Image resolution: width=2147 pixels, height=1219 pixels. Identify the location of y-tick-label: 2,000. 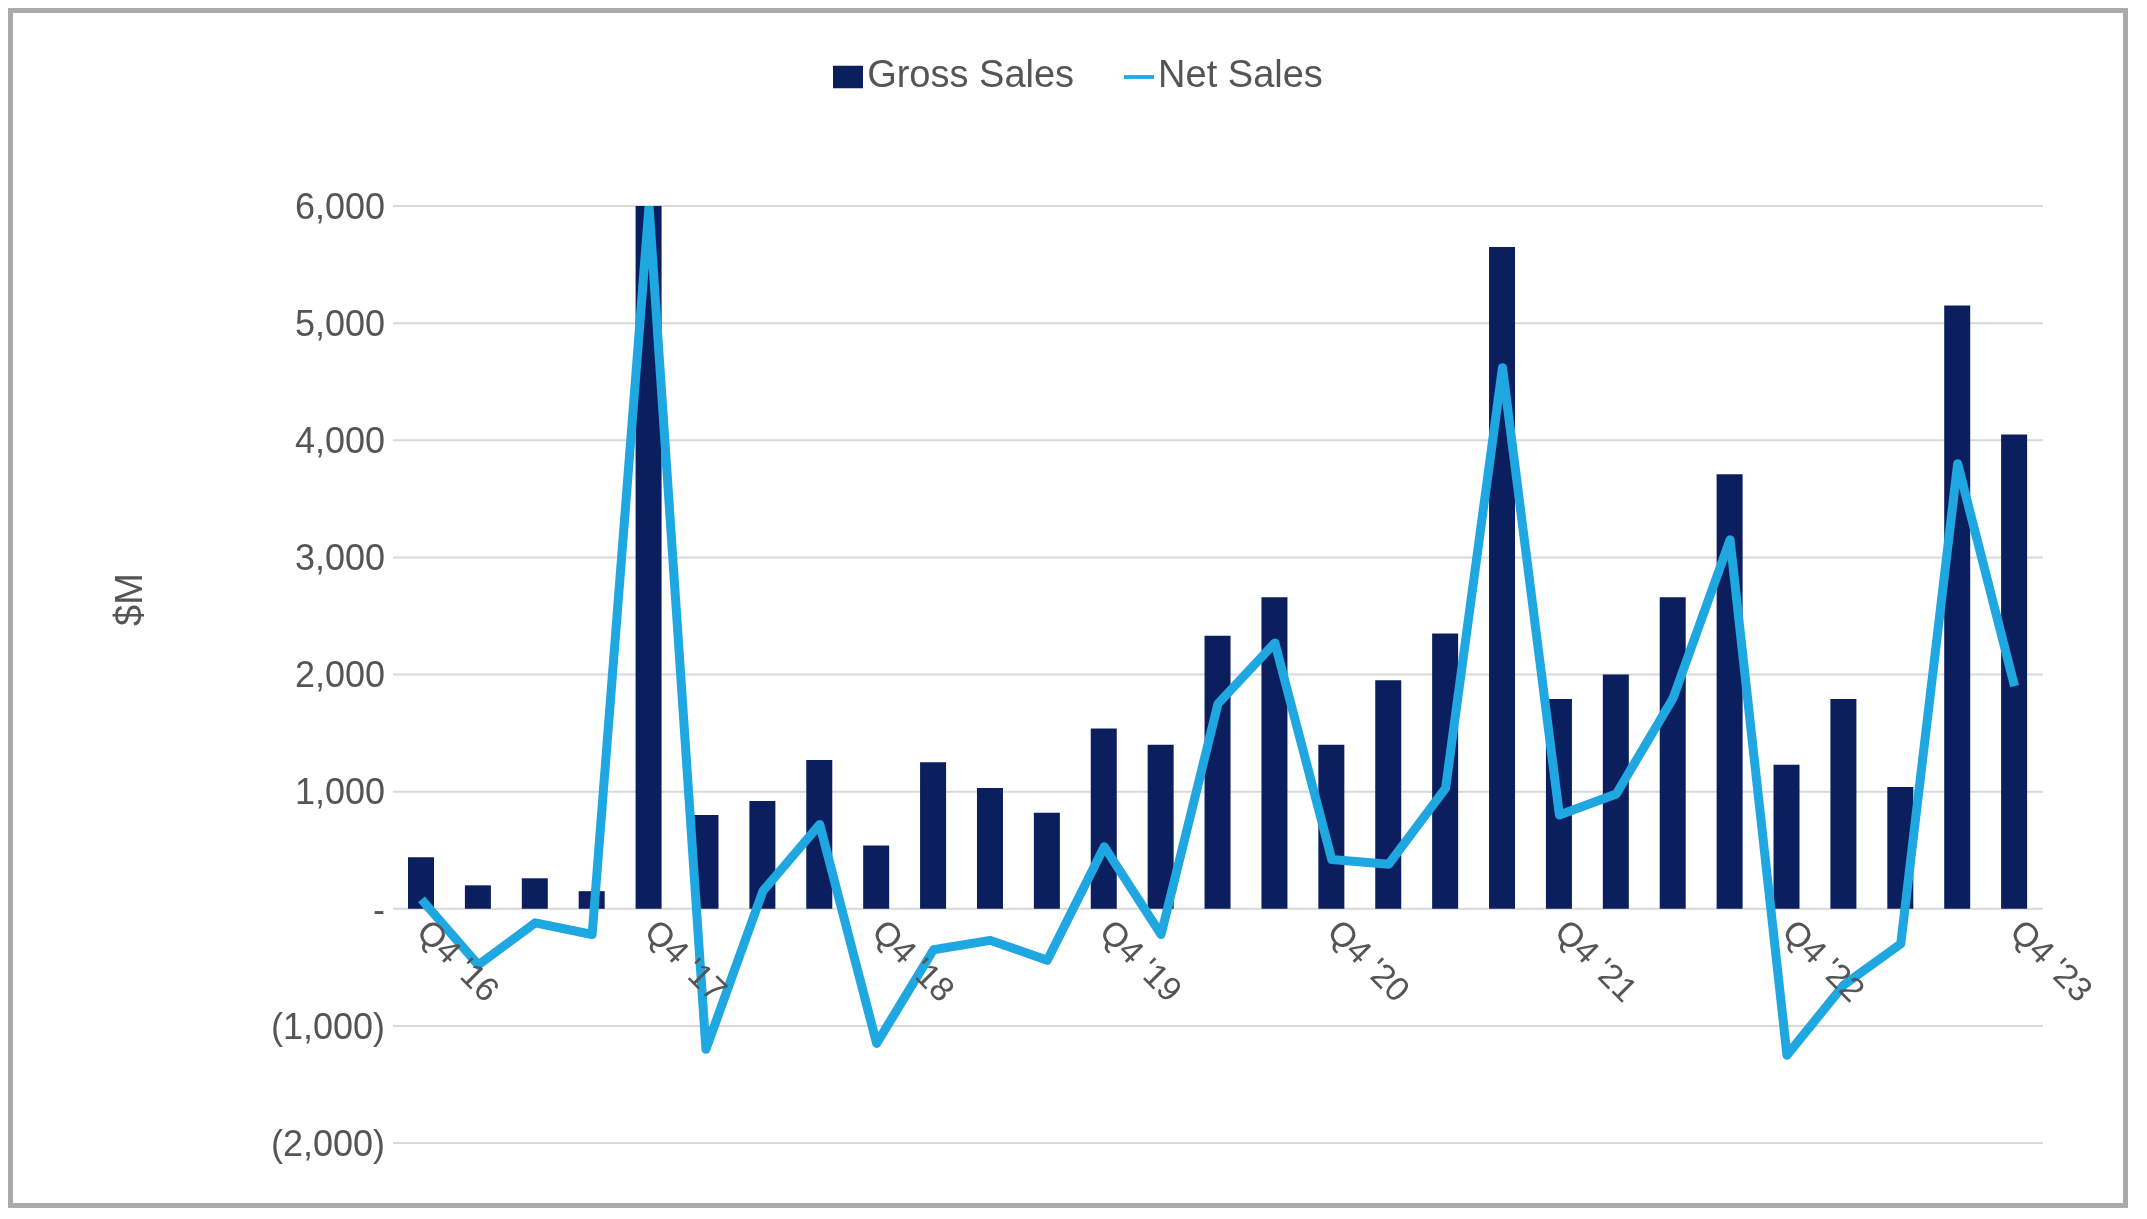
(339, 675).